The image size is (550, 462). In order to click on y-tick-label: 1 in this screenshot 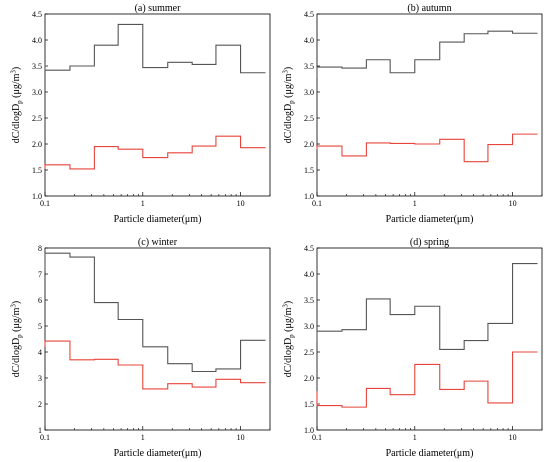, I will do `click(40, 430)`.